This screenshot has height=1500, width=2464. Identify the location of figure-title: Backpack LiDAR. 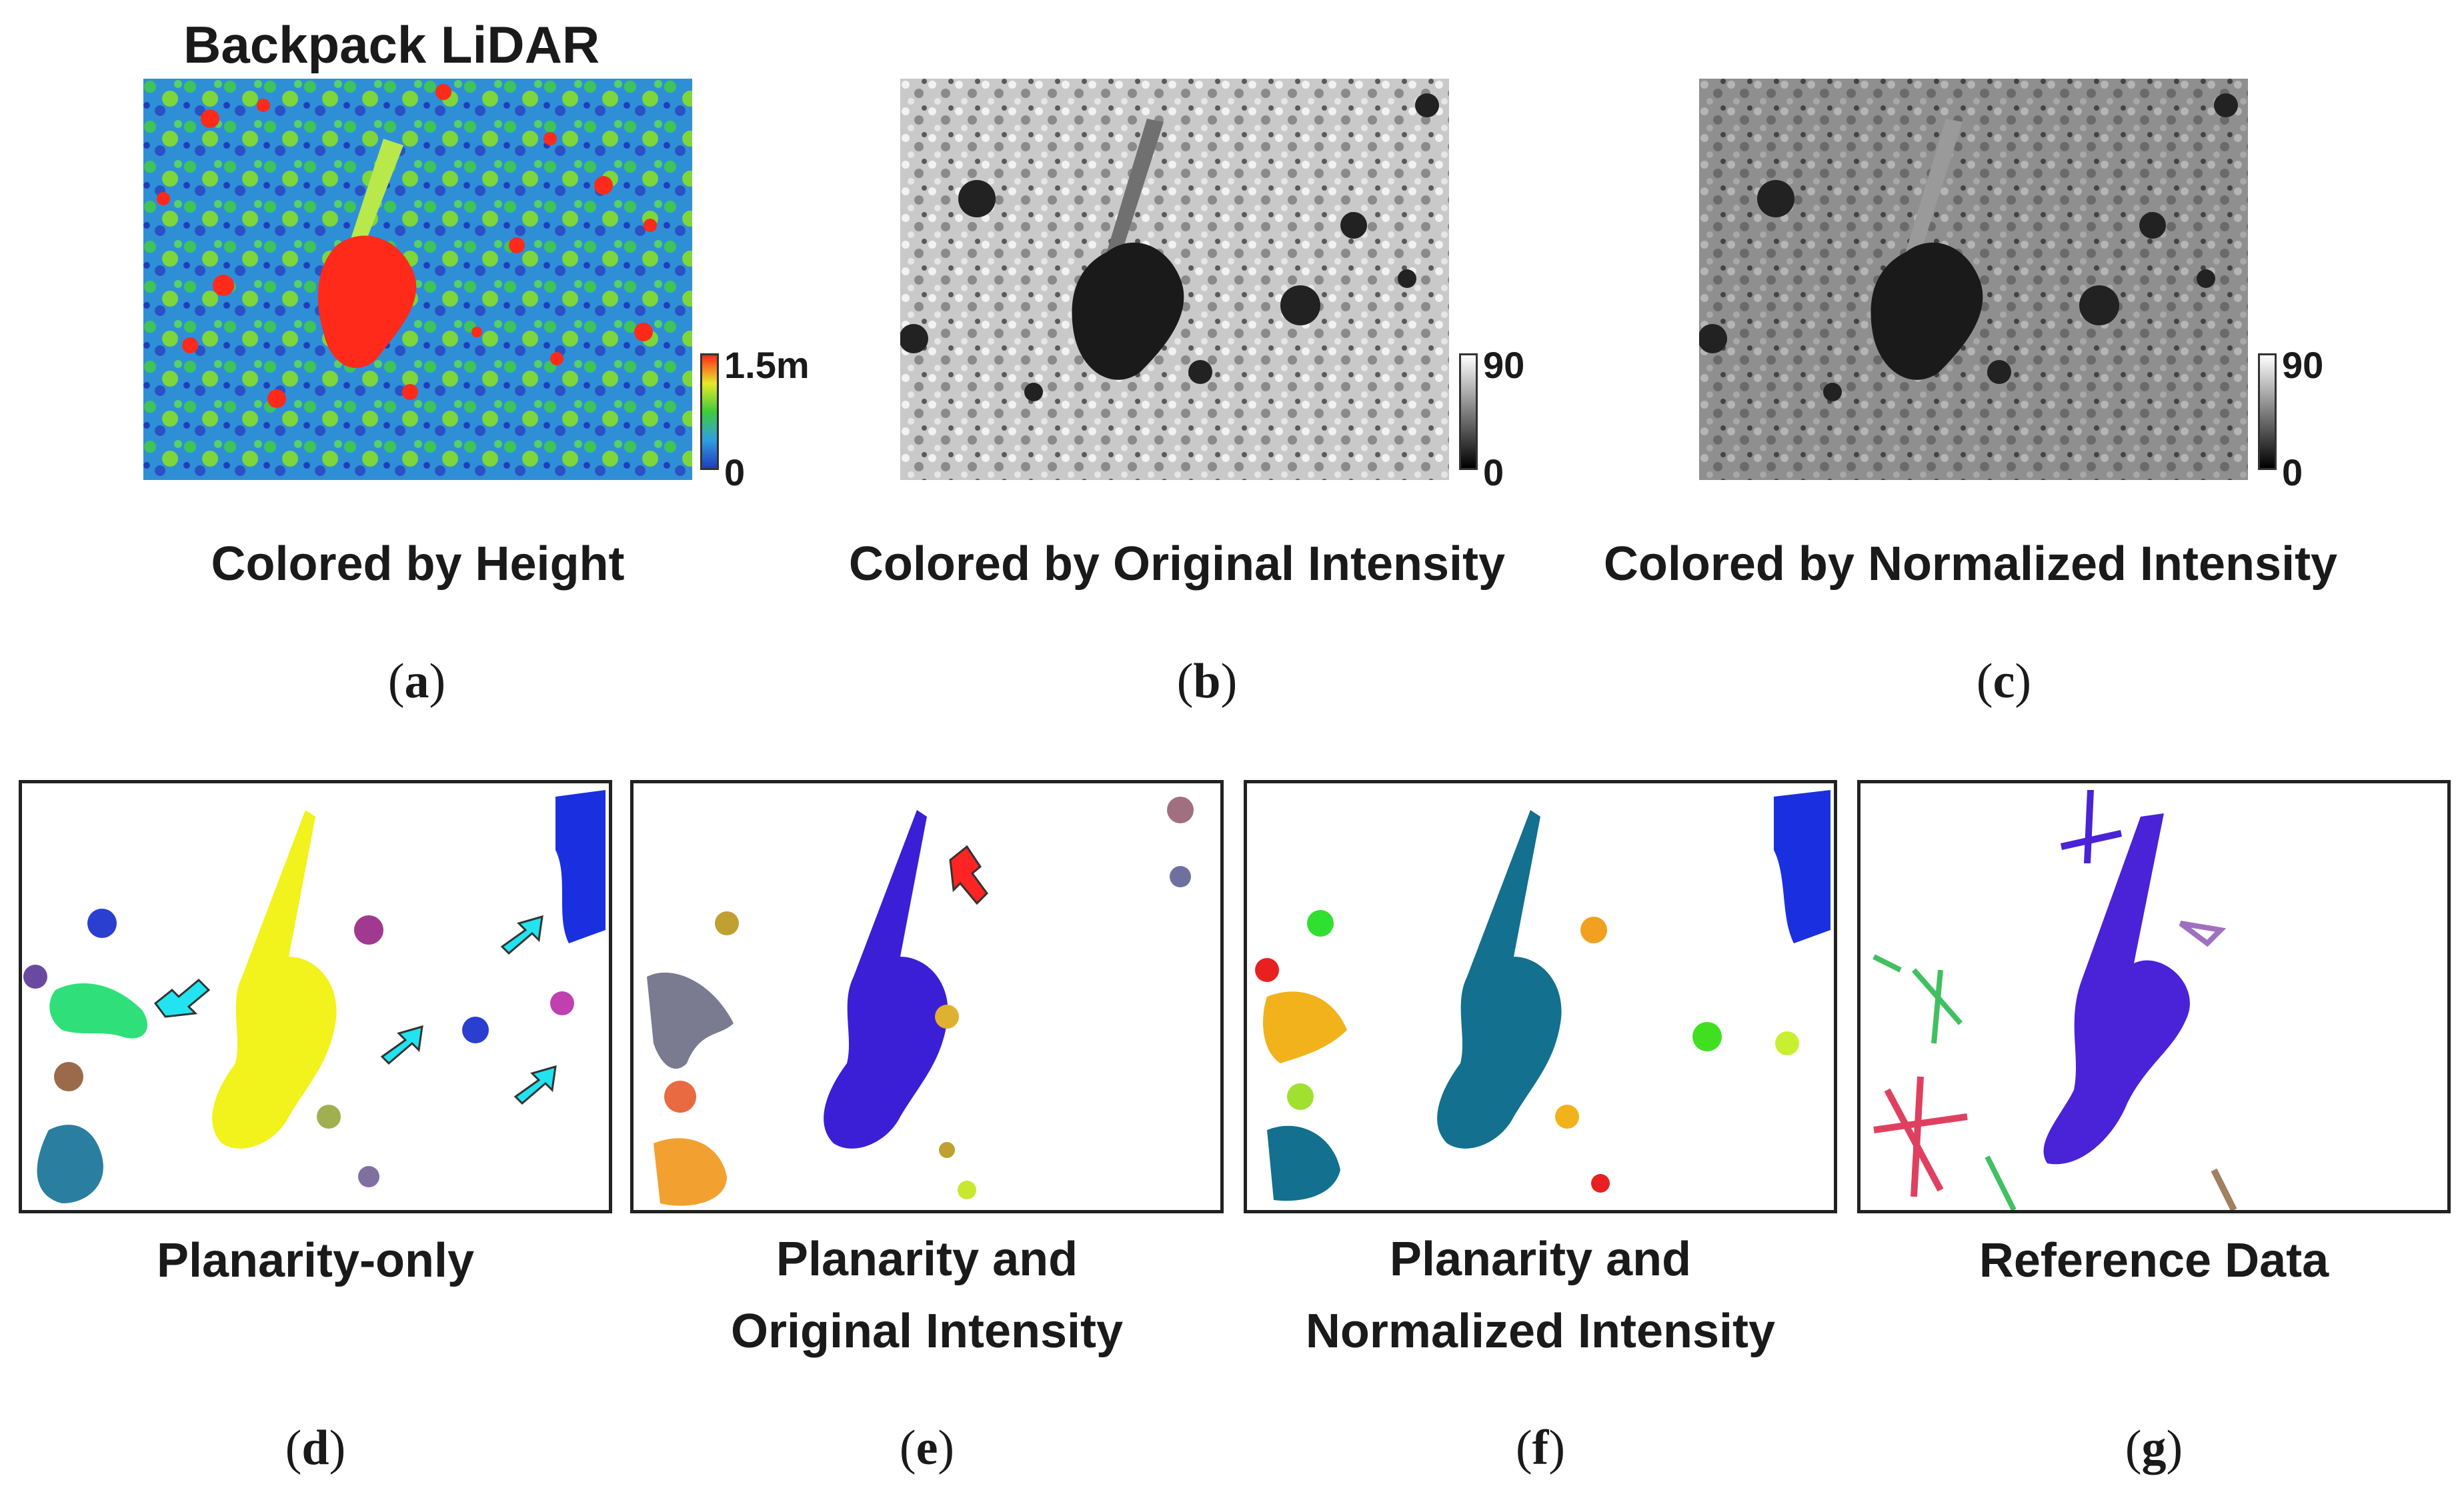
(391, 44).